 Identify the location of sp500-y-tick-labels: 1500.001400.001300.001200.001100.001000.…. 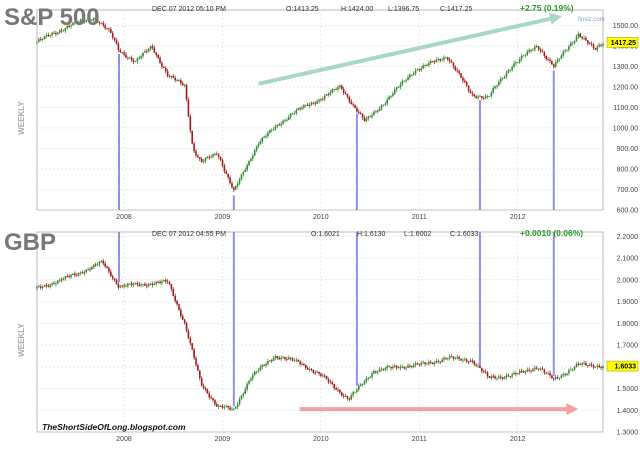
(625, 119).